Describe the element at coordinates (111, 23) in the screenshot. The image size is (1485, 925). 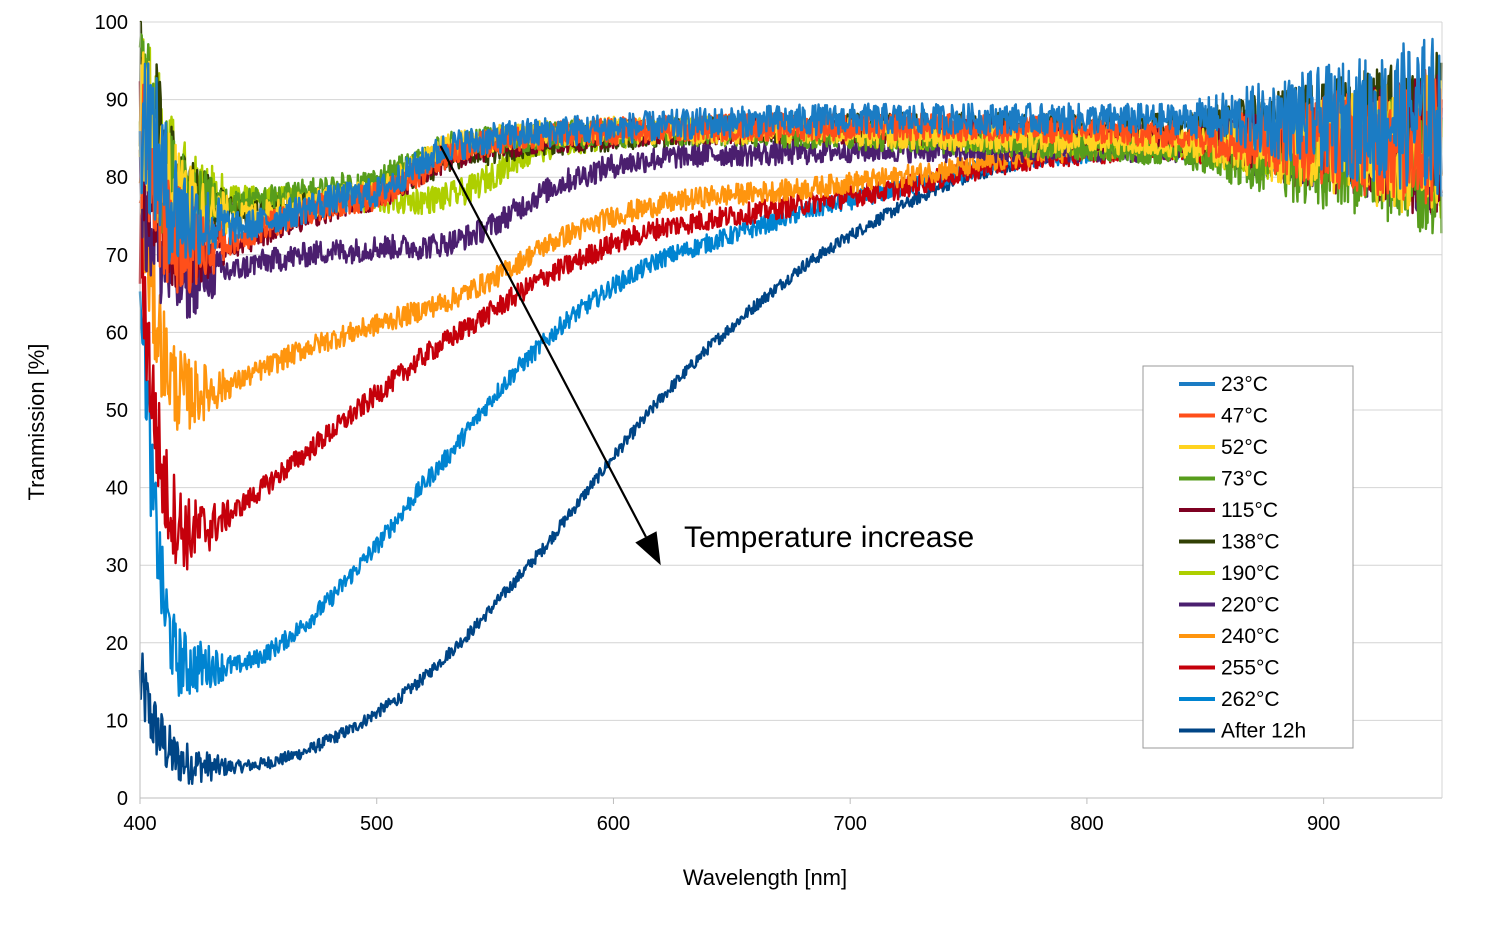
I see `y-tick-label: 100` at that location.